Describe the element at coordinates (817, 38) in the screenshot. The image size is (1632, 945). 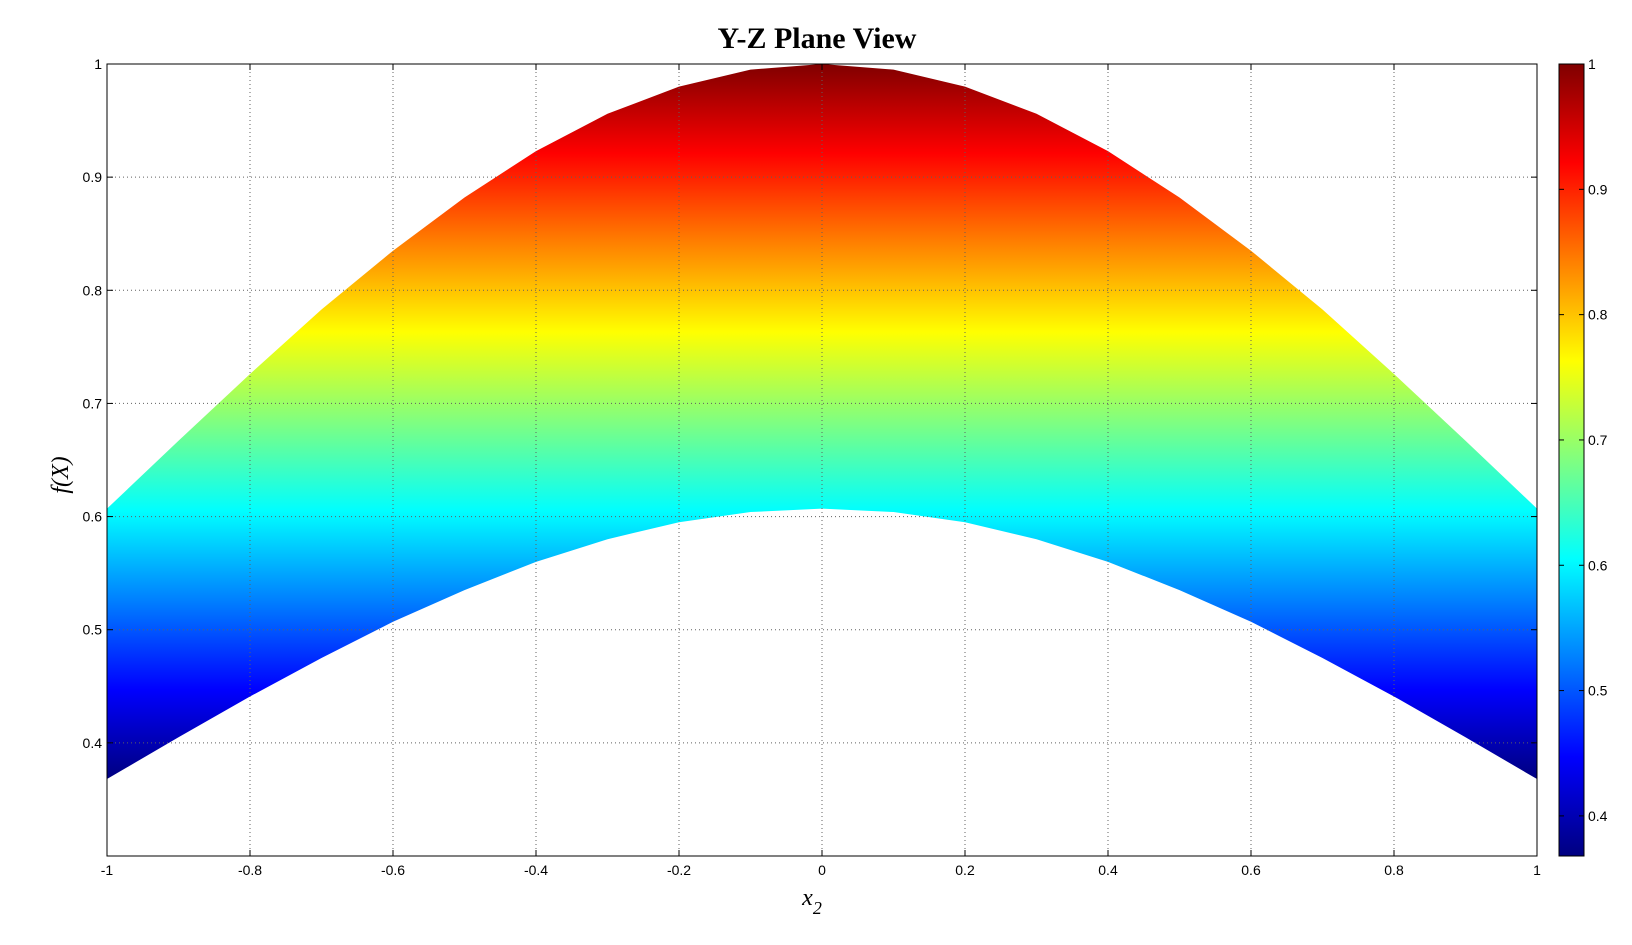
I see `chart-title: Y-Z Plane View` at that location.